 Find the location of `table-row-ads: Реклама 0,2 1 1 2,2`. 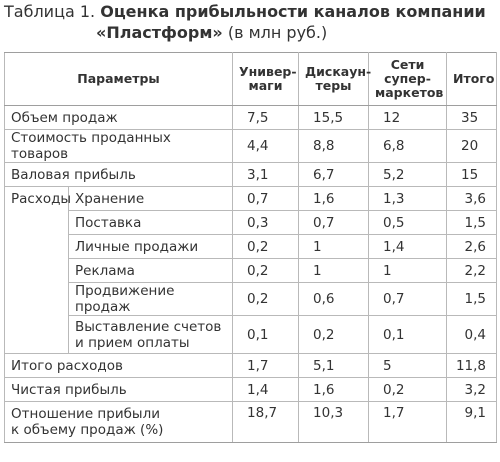

table-row-ads: Реклама 0,2 1 1 2,2 is located at coordinates (251, 270).